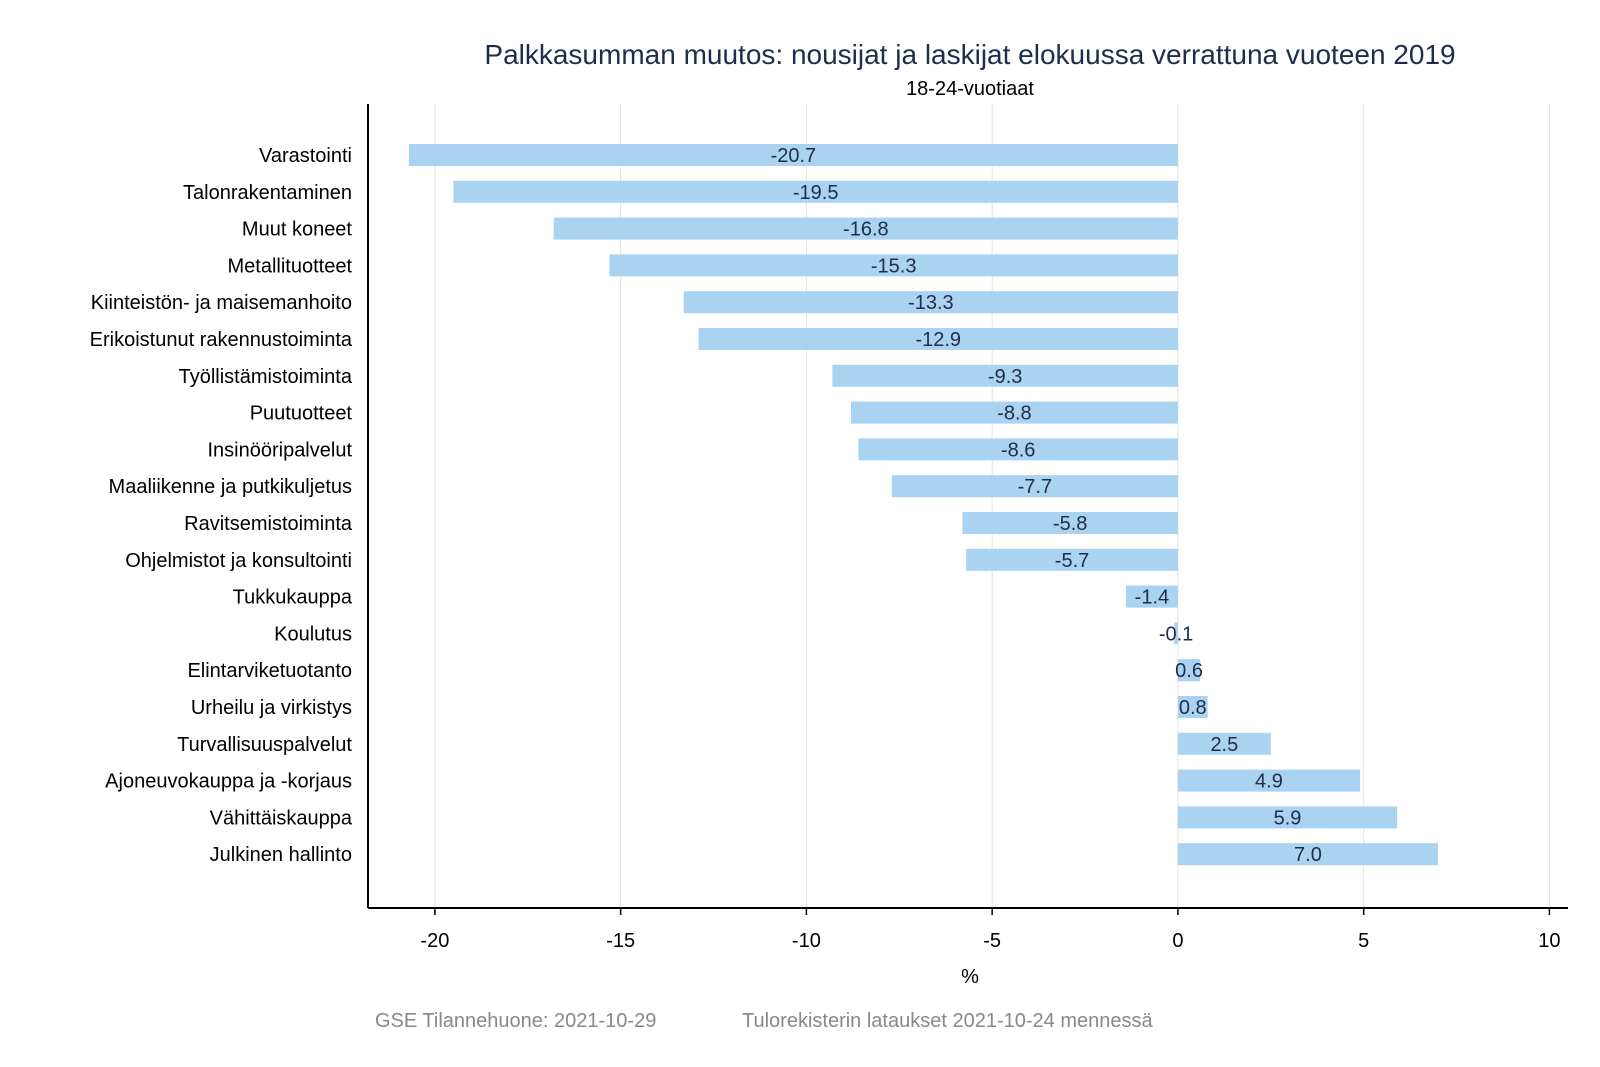 Image resolution: width=1600 pixels, height=1067 pixels. I want to click on x-tick-label: -20, so click(434, 941).